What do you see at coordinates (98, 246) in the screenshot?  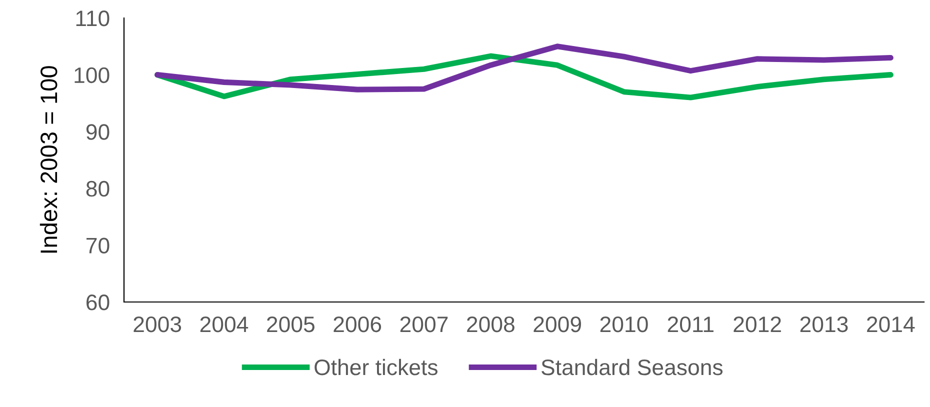 I see `y-tick-label: 70` at bounding box center [98, 246].